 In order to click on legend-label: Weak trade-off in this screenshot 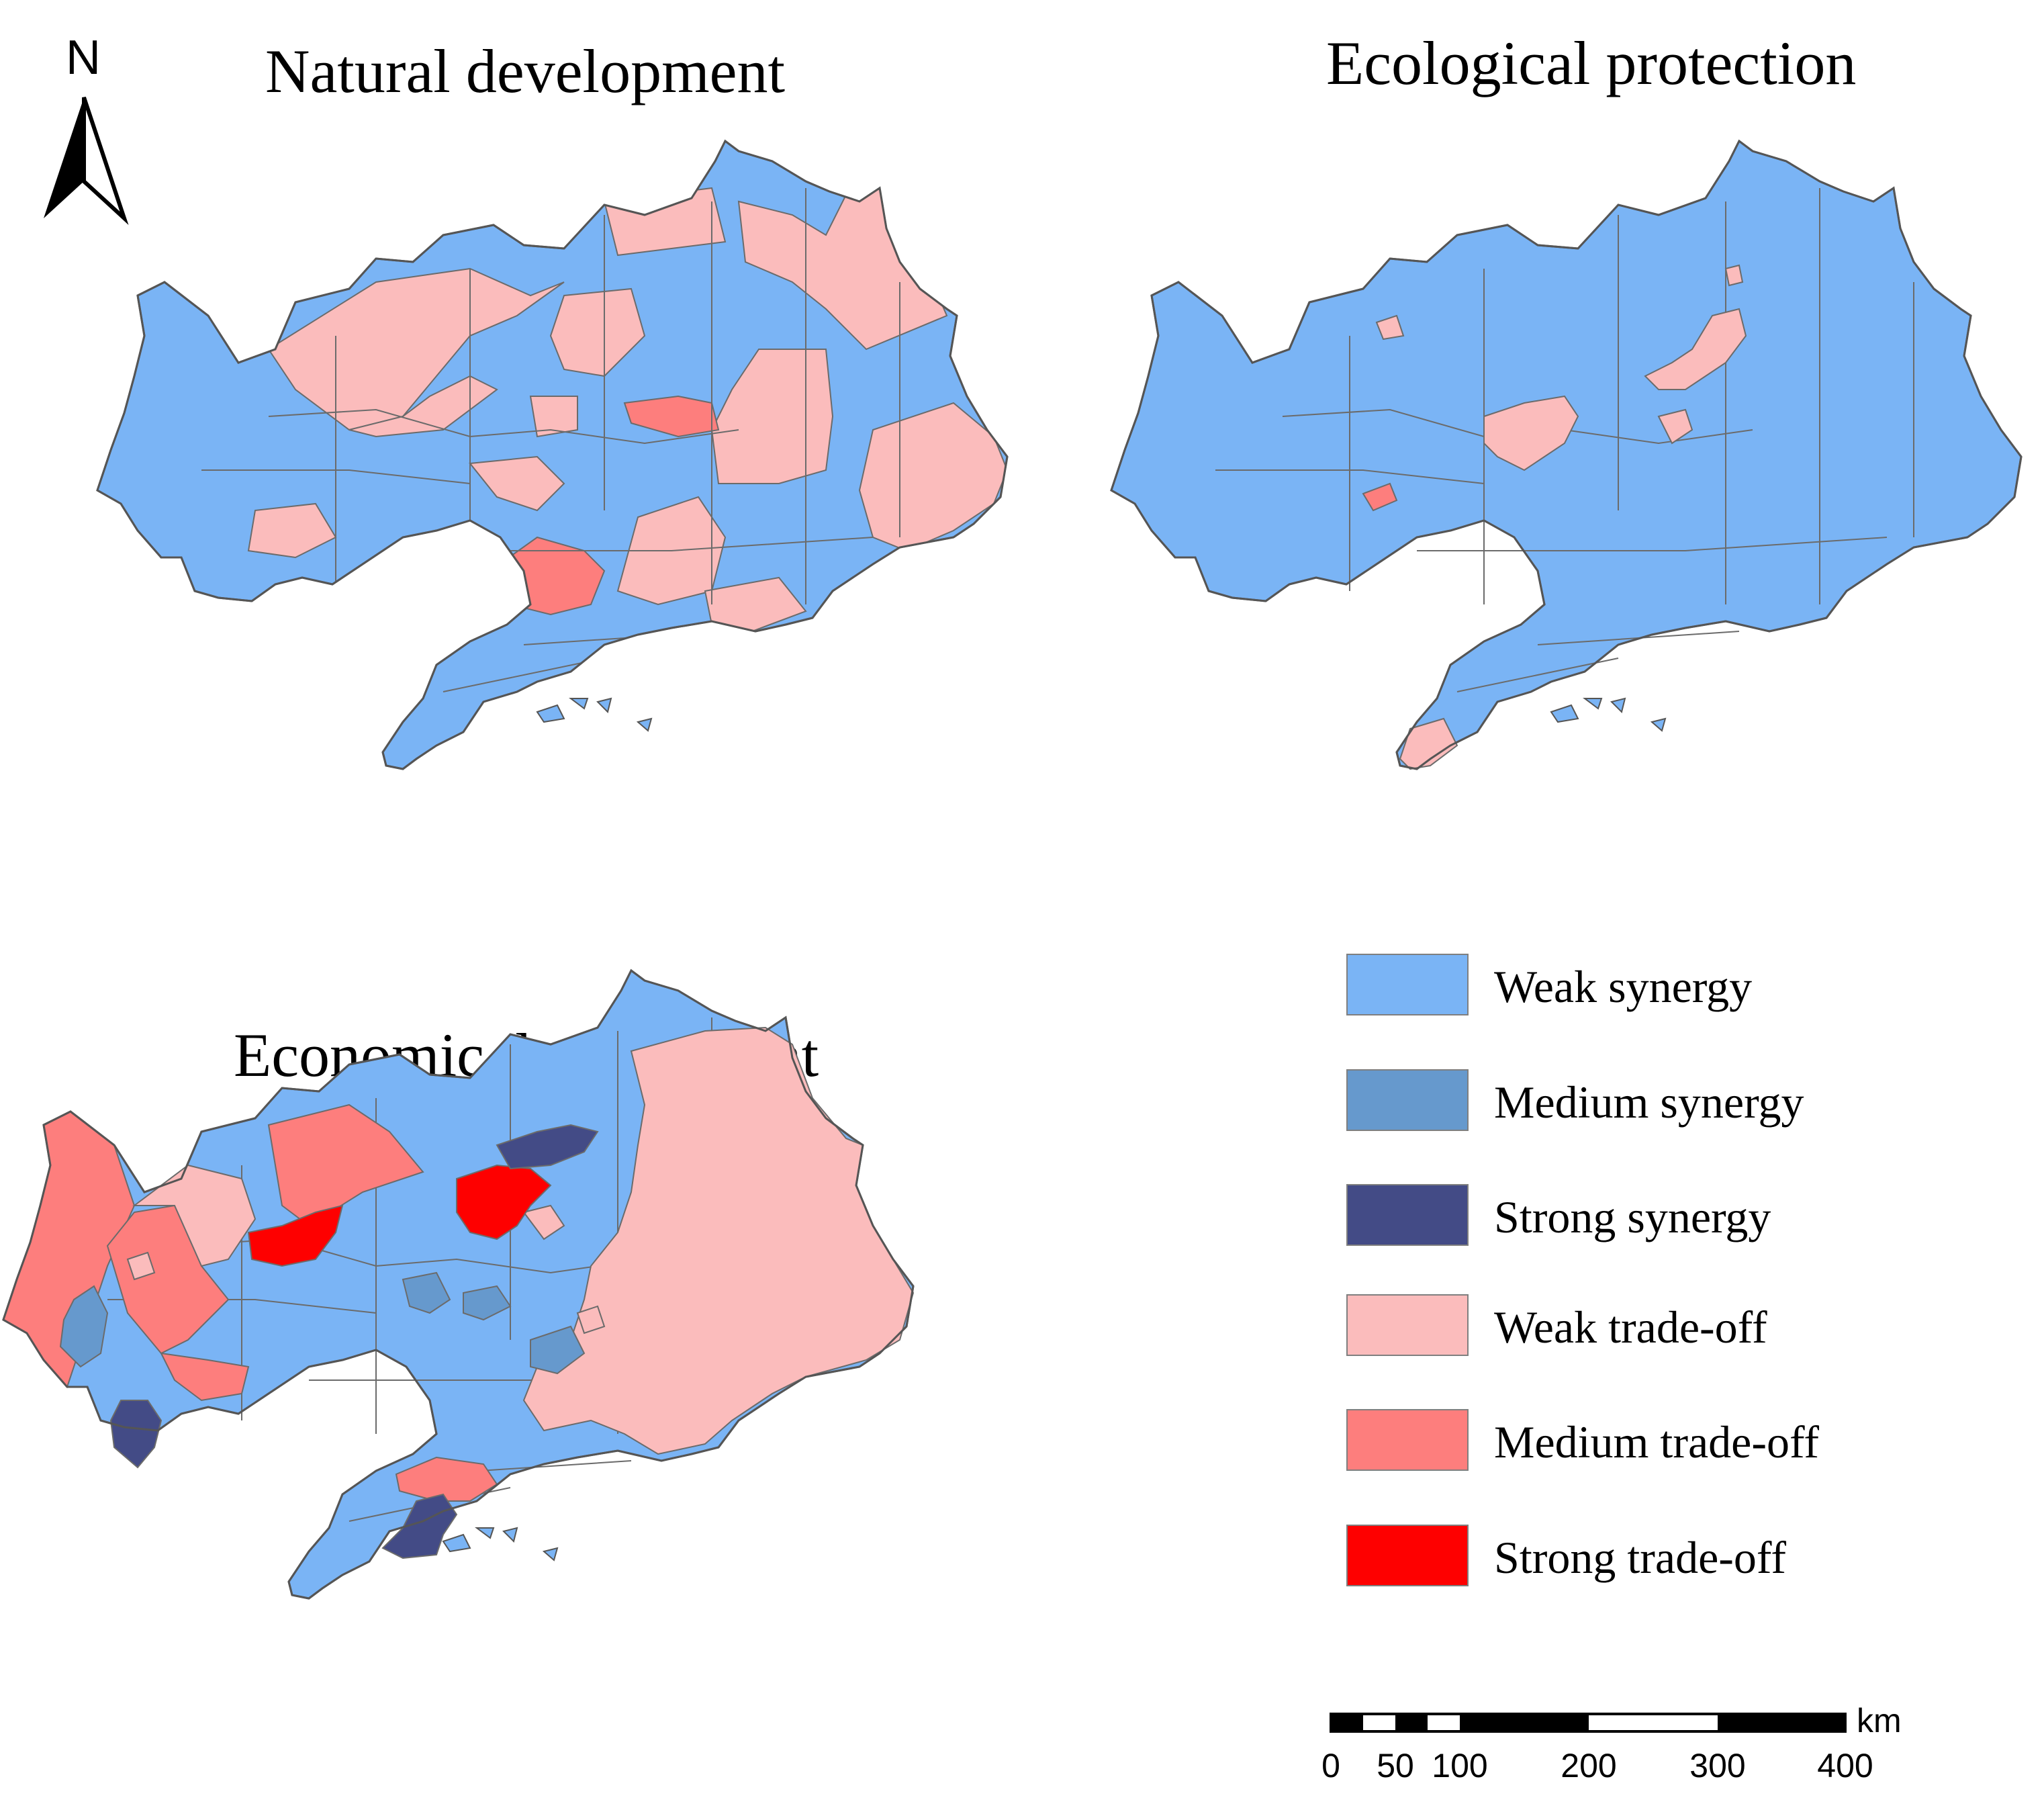, I will do `click(1630, 1328)`.